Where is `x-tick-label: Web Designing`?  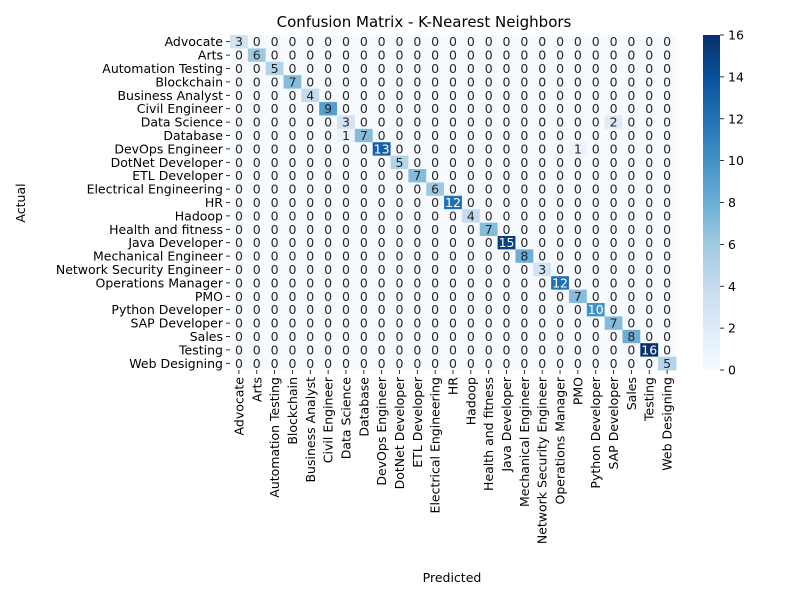 x-tick-label: Web Designing is located at coordinates (667, 424).